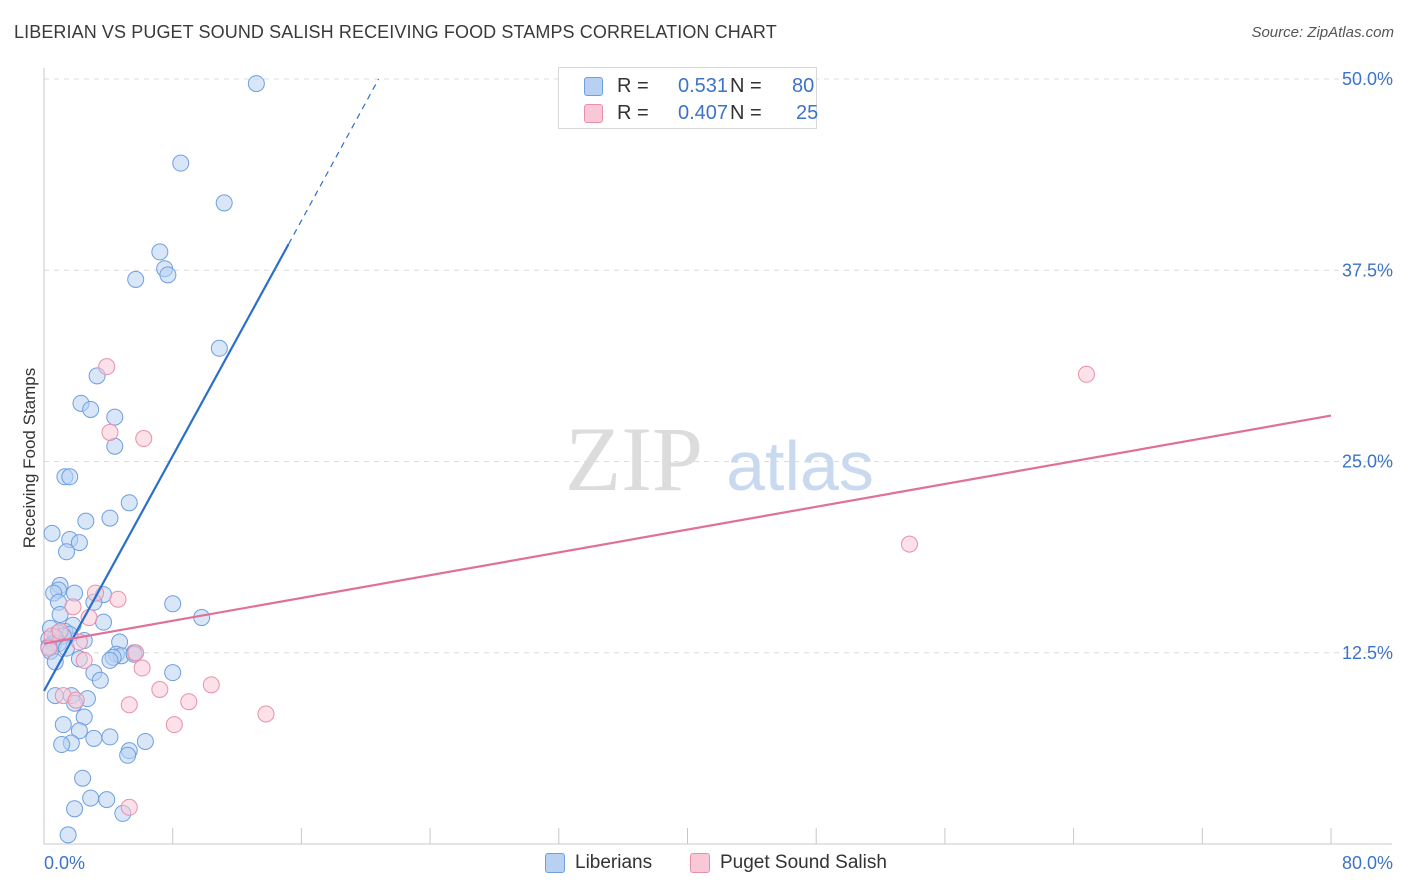  What do you see at coordinates (719, 459) in the screenshot?
I see `watermark: ZIP atlas` at bounding box center [719, 459].